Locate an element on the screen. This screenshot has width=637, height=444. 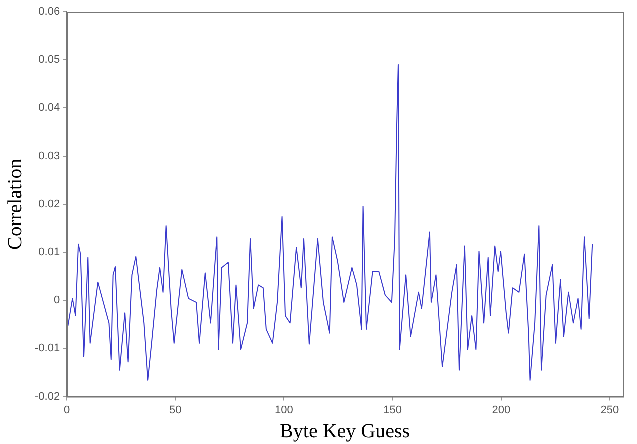
y-tick-label: 0.02 is located at coordinates (49, 204).